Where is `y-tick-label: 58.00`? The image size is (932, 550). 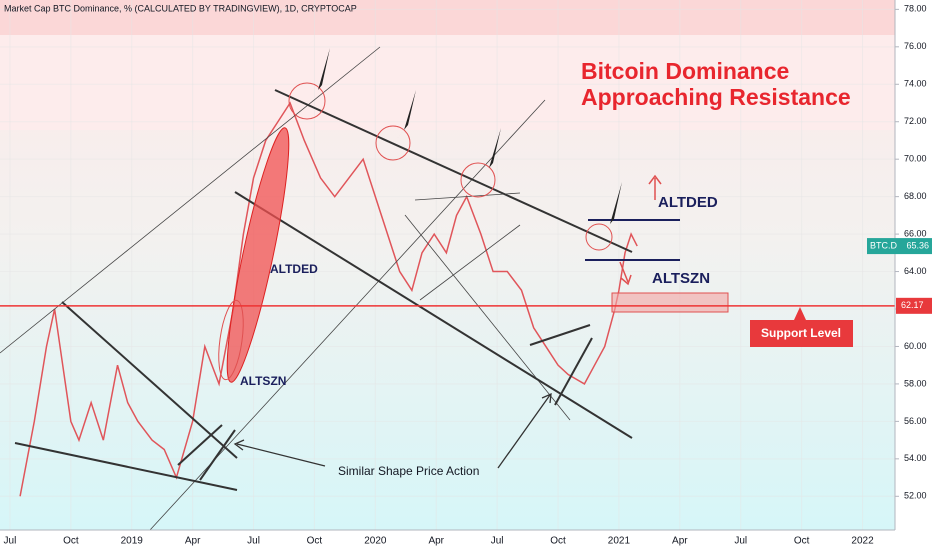
y-tick-label: 58.00 is located at coordinates (915, 383).